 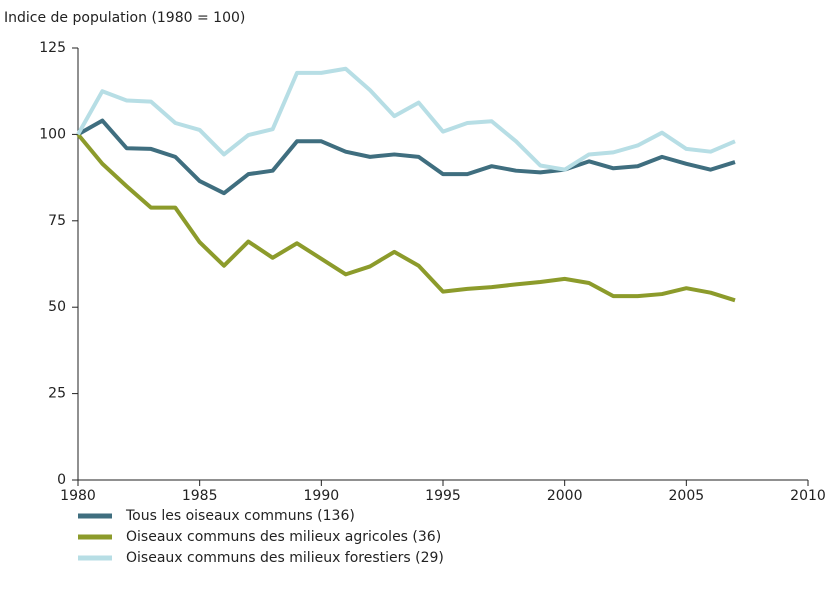 I want to click on y-tick-label: 0, so click(x=61, y=480).